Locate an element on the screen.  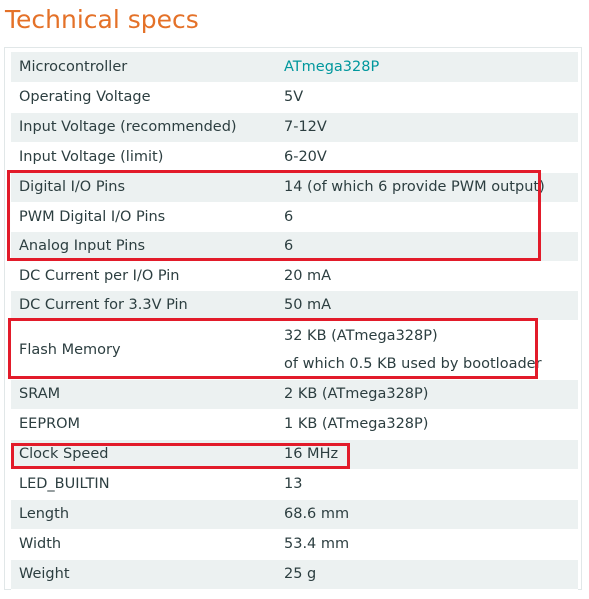
spec-label: Input Voltage (recommended) is located at coordinates (143, 127).